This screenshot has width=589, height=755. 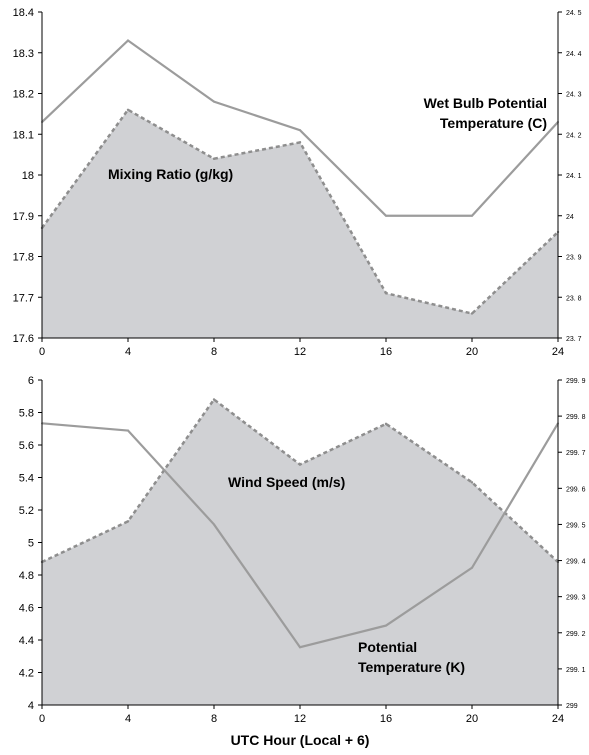 I want to click on y-left-tick-label: 17.9, so click(x=23, y=217).